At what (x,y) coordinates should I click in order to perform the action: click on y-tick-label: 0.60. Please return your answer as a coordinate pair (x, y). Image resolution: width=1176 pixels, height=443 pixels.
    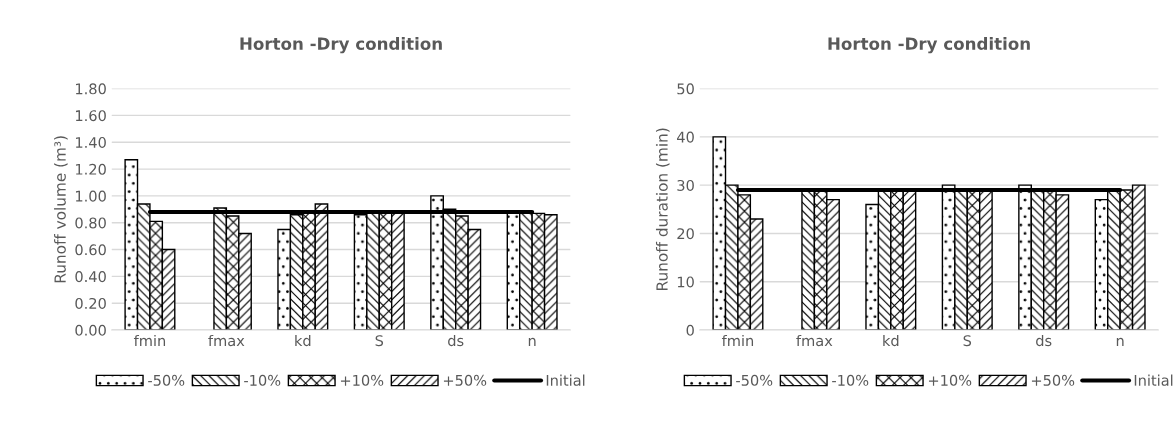
    Looking at the image, I should click on (90, 250).